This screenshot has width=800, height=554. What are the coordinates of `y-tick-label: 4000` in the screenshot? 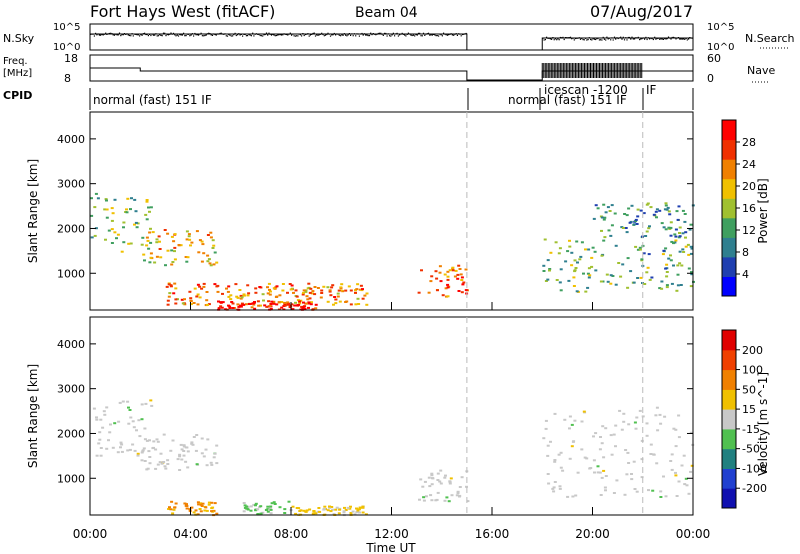 It's located at (71, 344).